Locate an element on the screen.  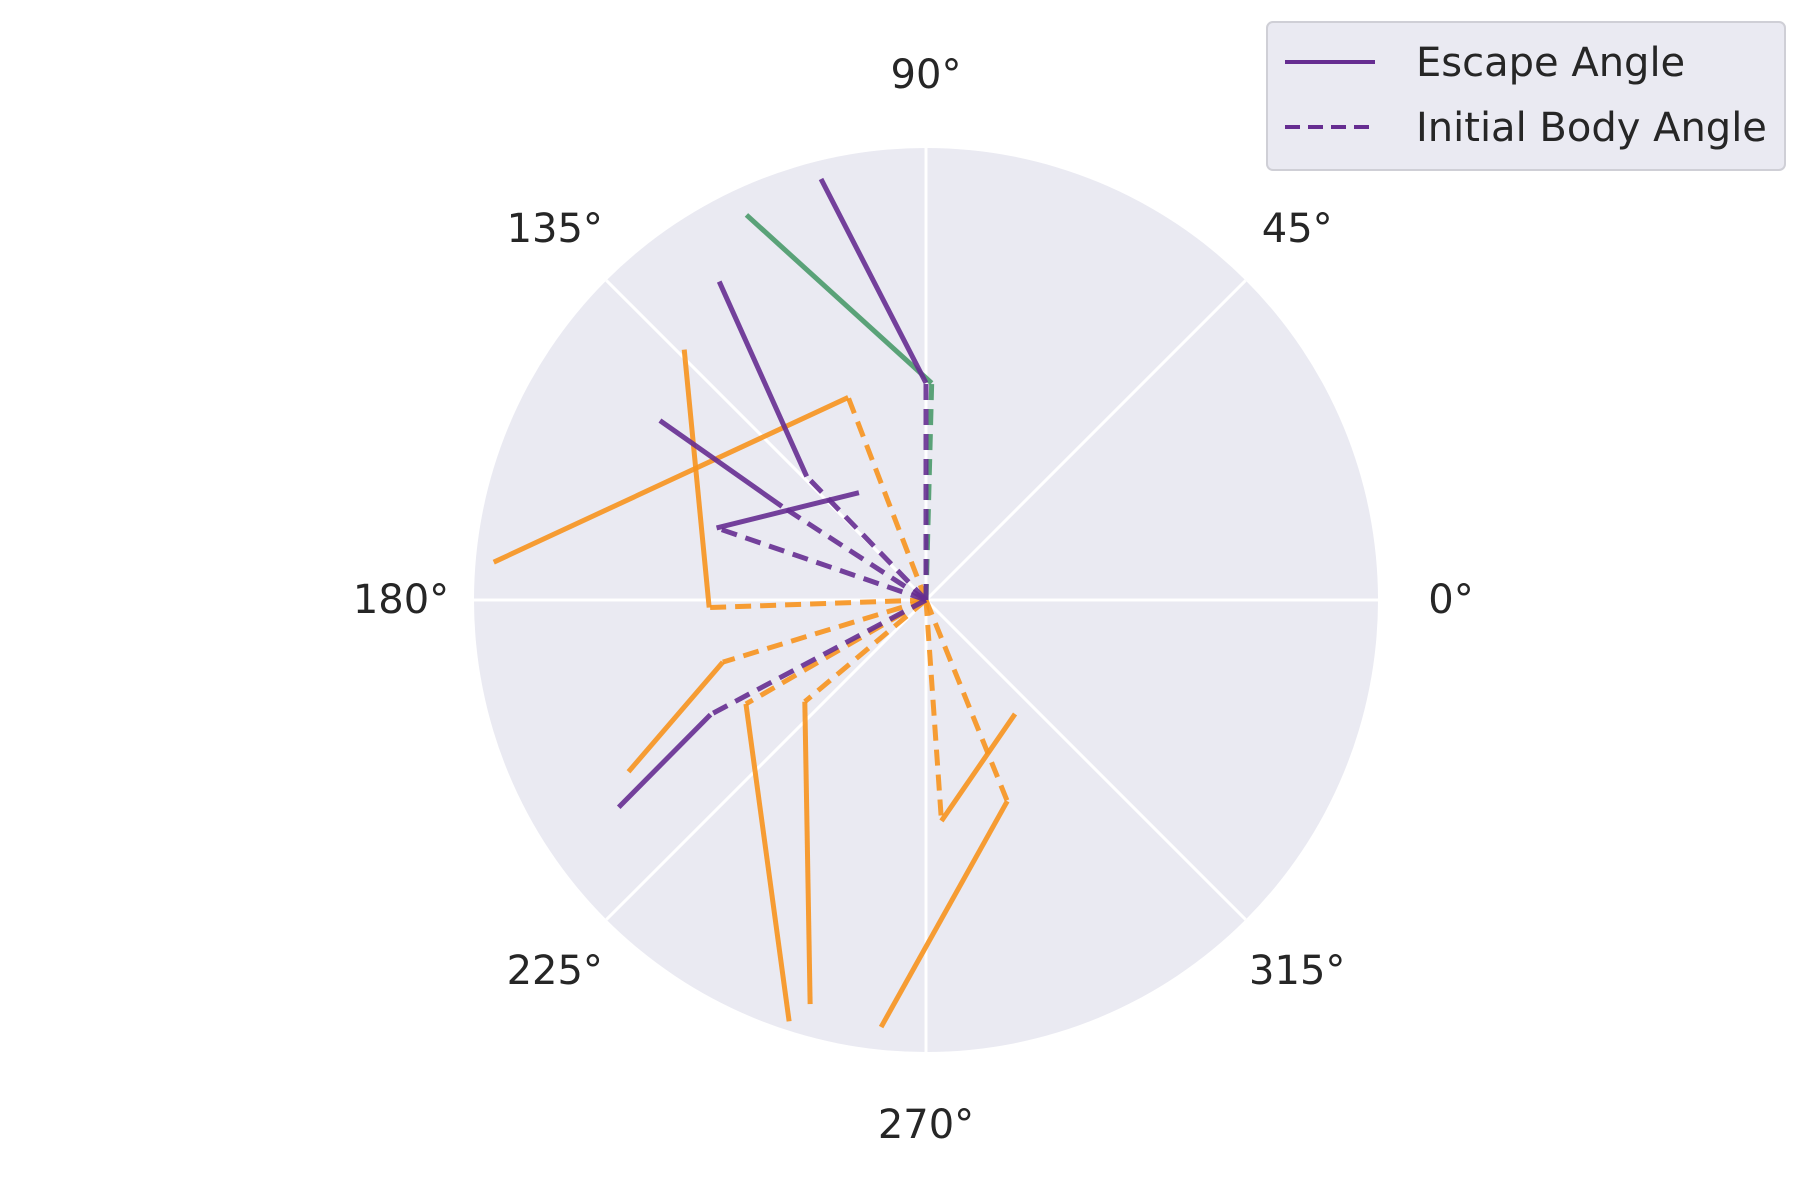
tick-label-180: 180° is located at coordinates (401, 600).